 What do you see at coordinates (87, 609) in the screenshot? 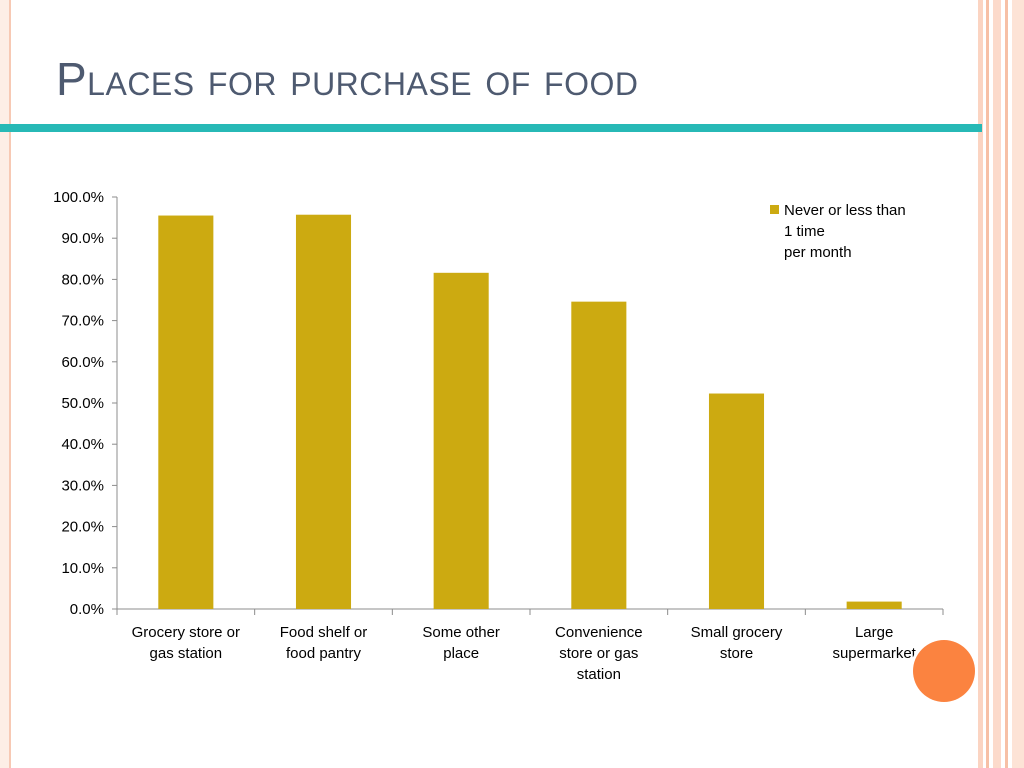
I see `y-tick-label: 0.0%` at bounding box center [87, 609].